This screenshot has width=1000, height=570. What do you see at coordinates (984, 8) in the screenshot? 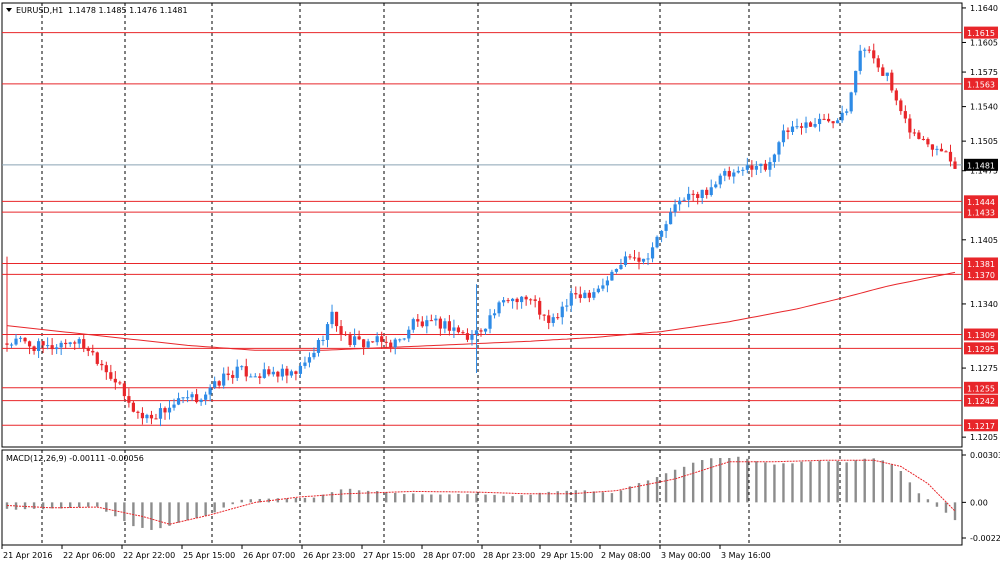
I see `price-axis-label: 1.1640` at bounding box center [984, 8].